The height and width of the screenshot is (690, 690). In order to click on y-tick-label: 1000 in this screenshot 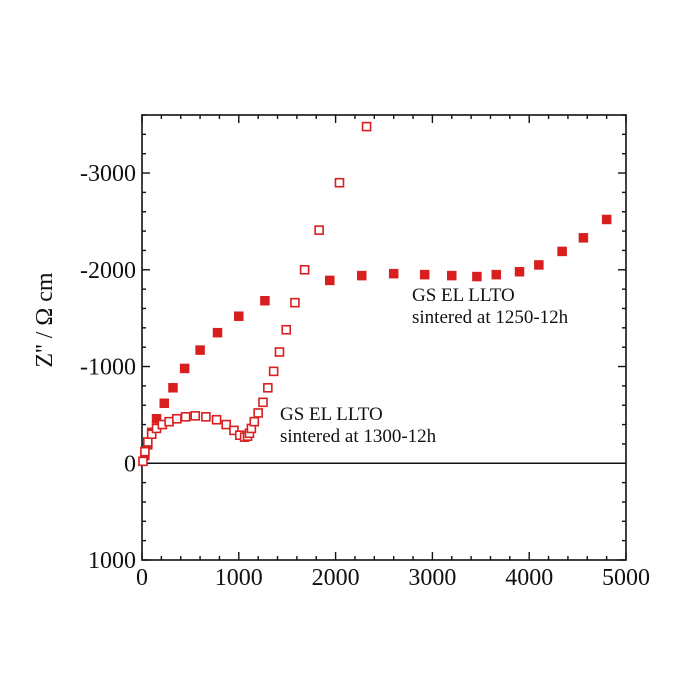, I will do `click(112, 561)`.